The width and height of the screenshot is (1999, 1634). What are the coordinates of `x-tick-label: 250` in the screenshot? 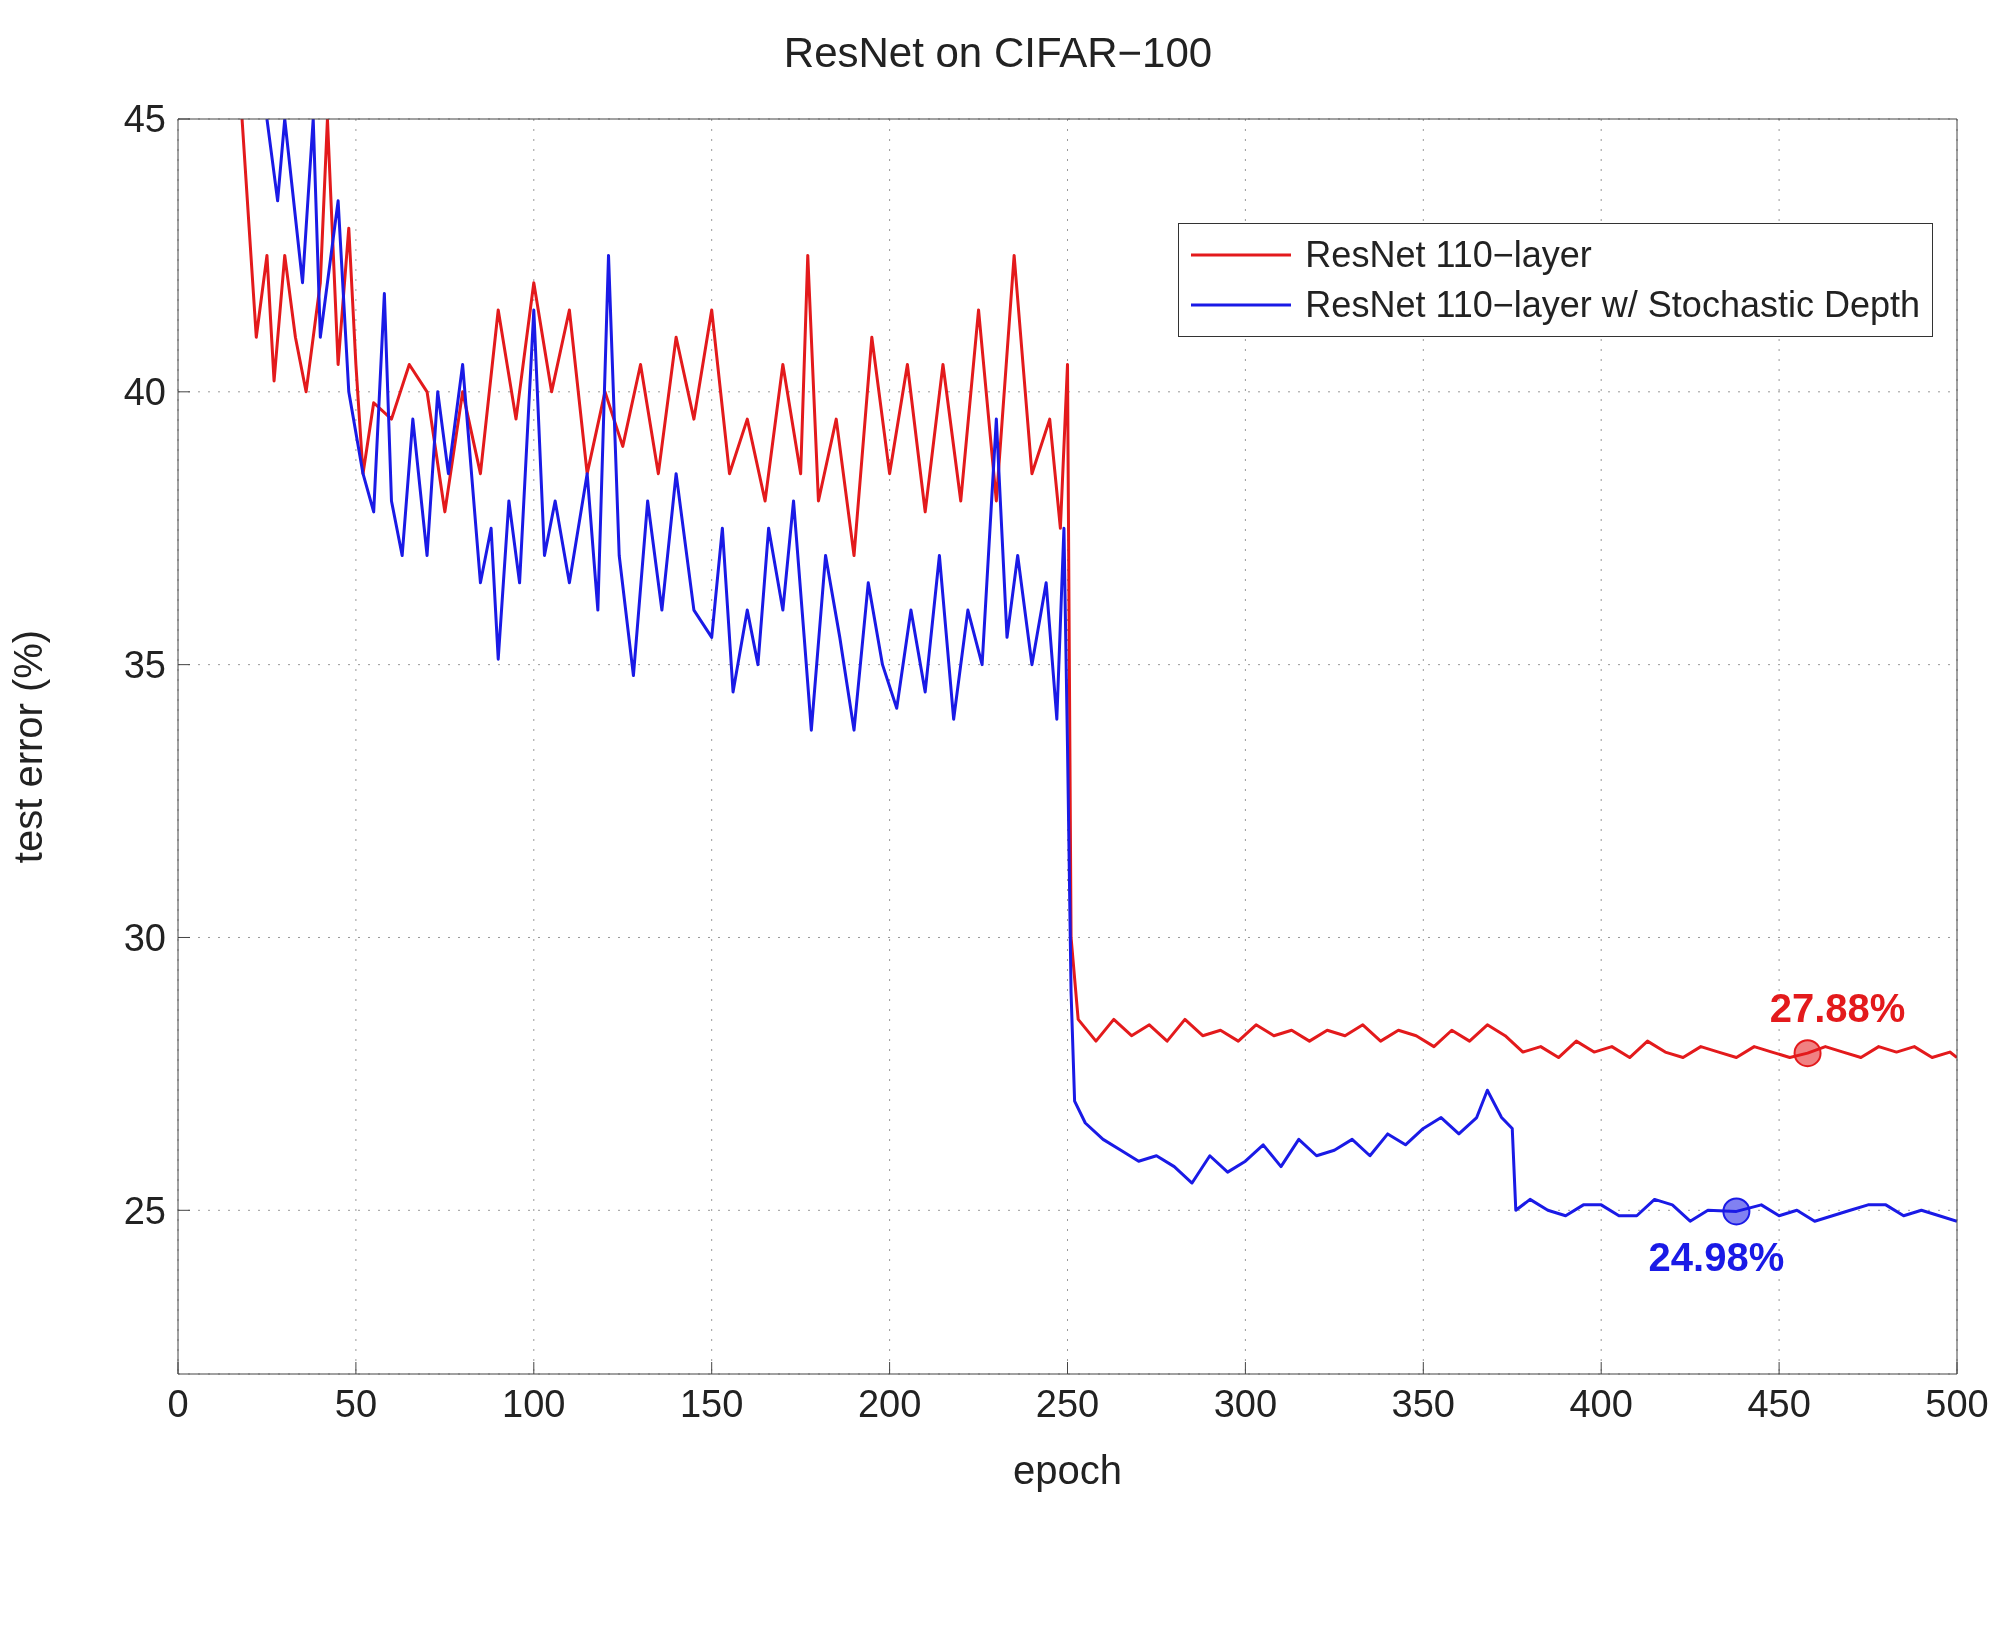 It's located at (1067, 1403).